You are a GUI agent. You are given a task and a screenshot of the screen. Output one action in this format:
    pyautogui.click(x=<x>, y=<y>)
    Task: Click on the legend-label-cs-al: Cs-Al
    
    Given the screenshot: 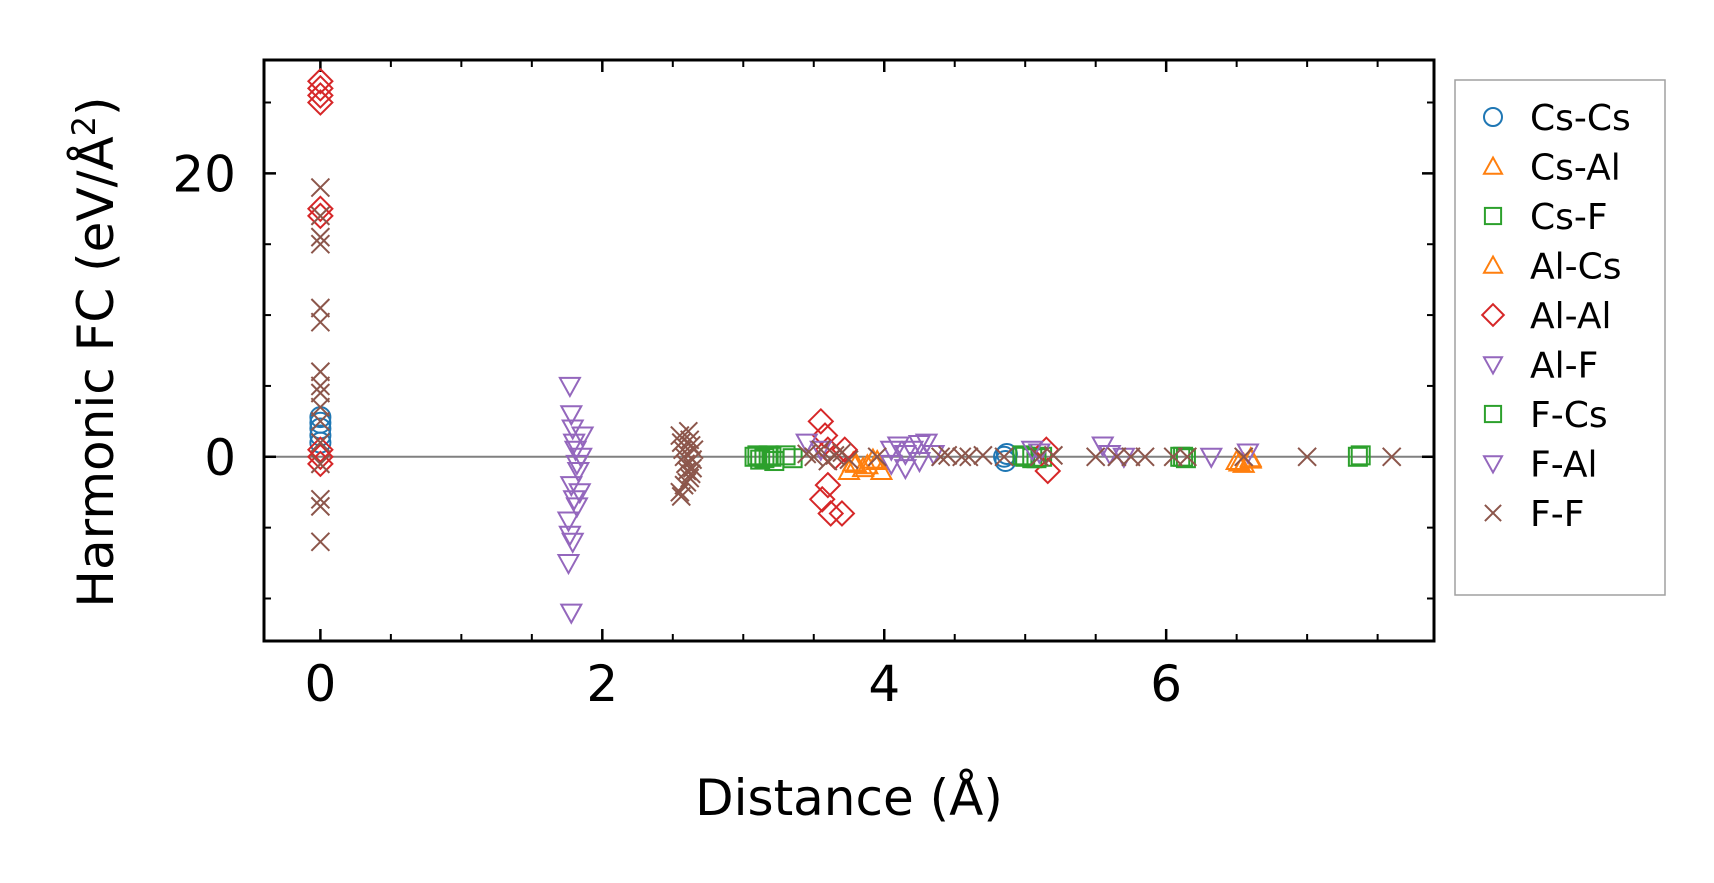 What is the action you would take?
    pyautogui.click(x=1575, y=168)
    